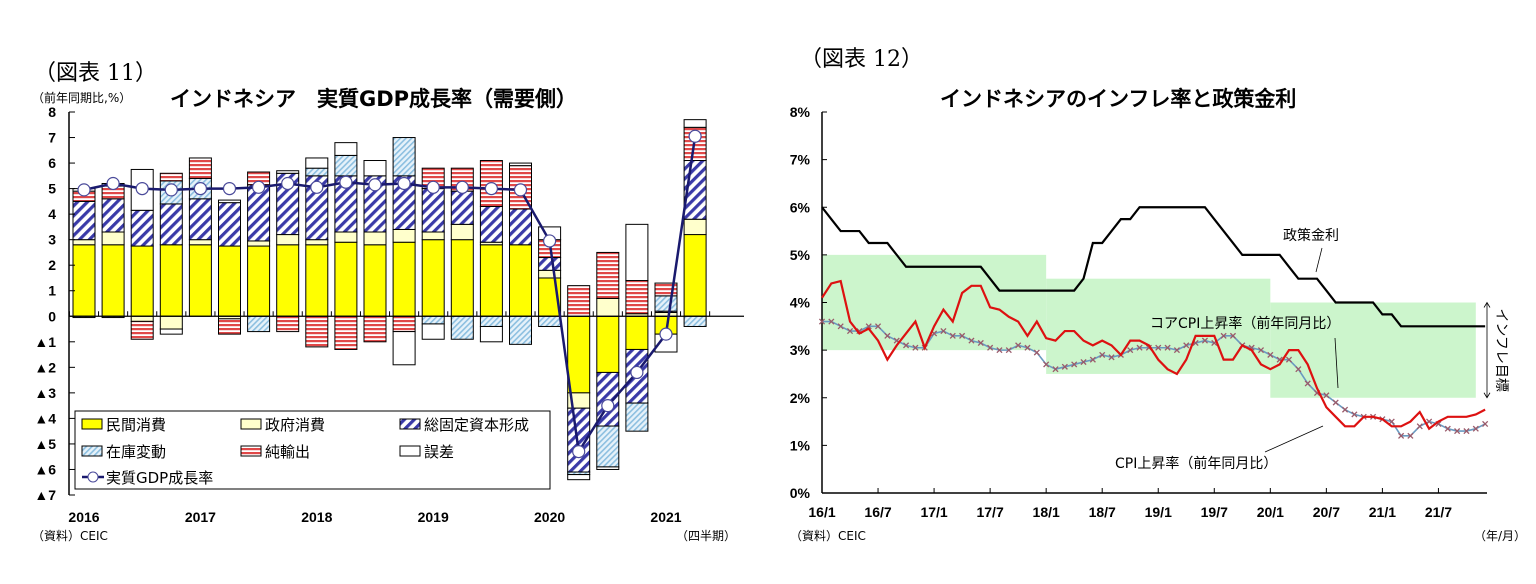 This screenshot has height=584, width=1536. Describe the element at coordinates (1501, 350) in the screenshot. I see `annotation-inflation-target: インフレ目標` at that location.